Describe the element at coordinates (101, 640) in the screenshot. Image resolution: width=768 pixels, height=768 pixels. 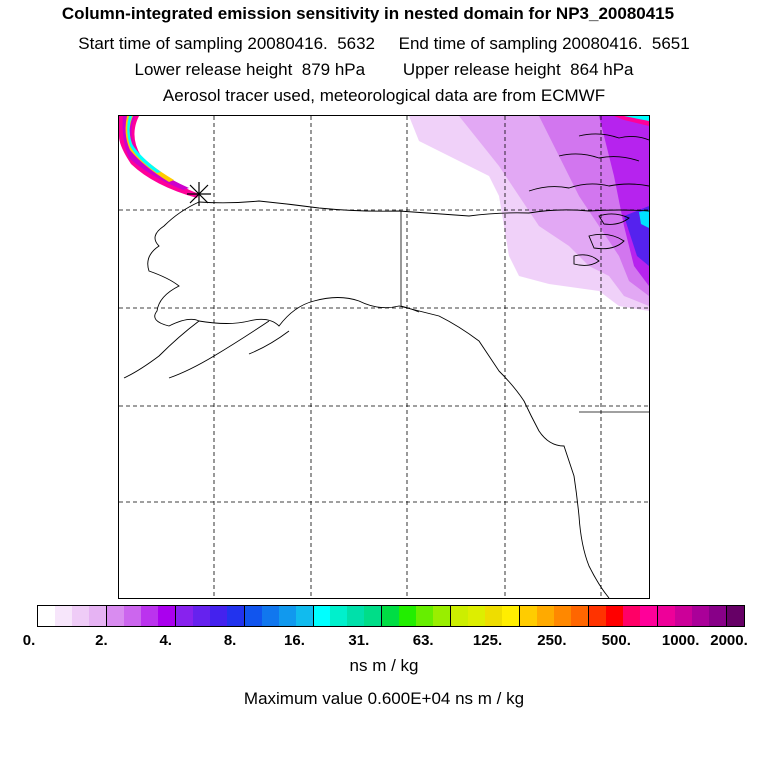
I see `colorbar-tick-label: 2.` at that location.